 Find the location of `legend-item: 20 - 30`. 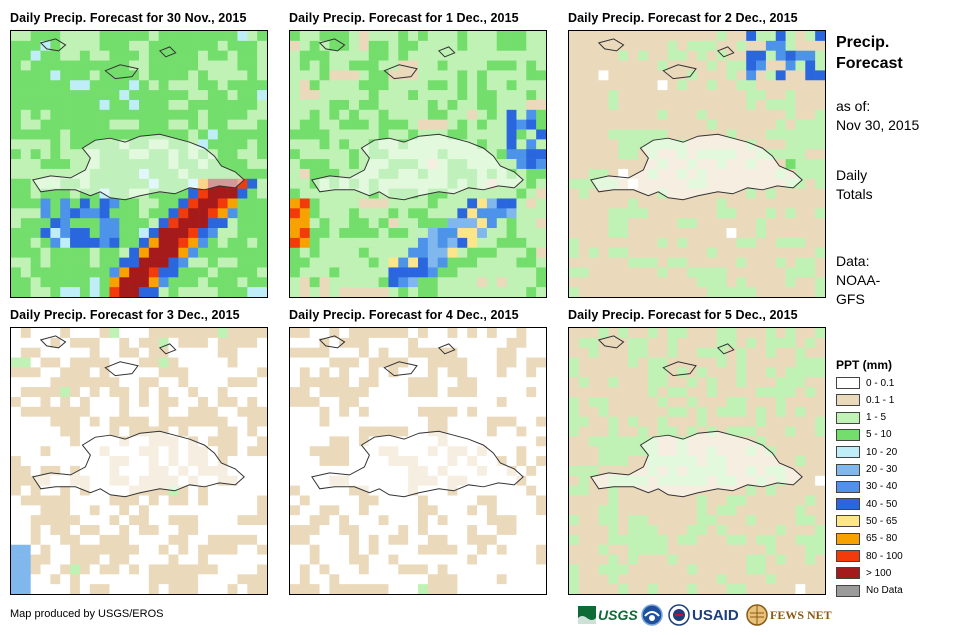

legend-item: 20 - 30 is located at coordinates (866, 469).